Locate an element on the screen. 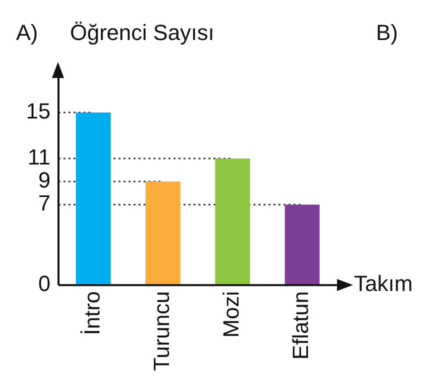 The height and width of the screenshot is (389, 425). x-tick-label: İntro is located at coordinates (91, 313).